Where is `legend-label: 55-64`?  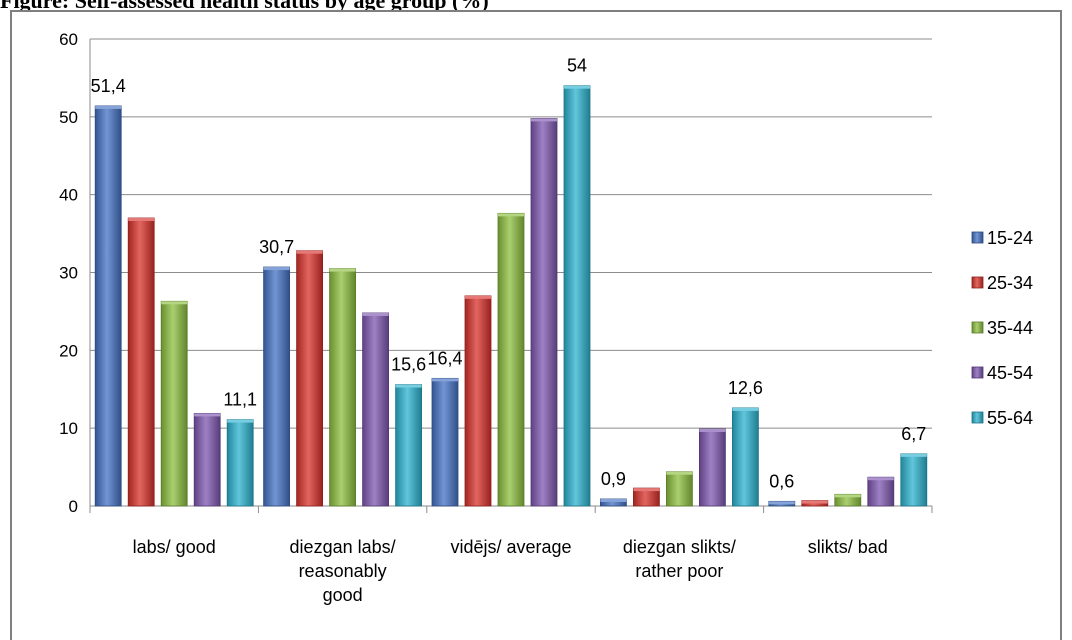 legend-label: 55-64 is located at coordinates (1010, 418).